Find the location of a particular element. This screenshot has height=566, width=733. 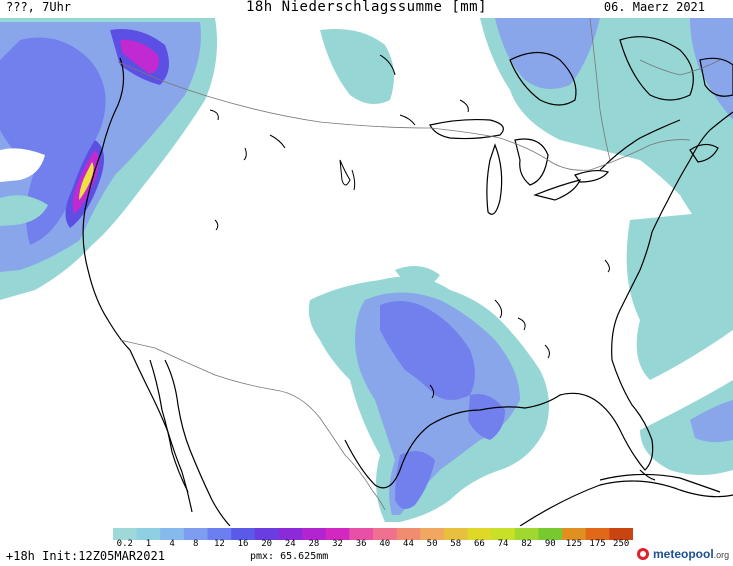

legend-tick-label: 175 is located at coordinates (597, 544).